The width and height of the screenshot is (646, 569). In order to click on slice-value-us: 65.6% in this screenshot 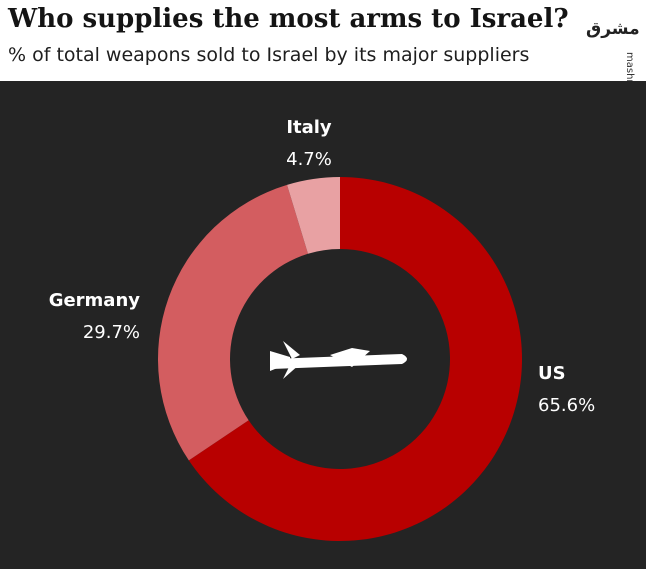, I will do `click(566, 405)`.